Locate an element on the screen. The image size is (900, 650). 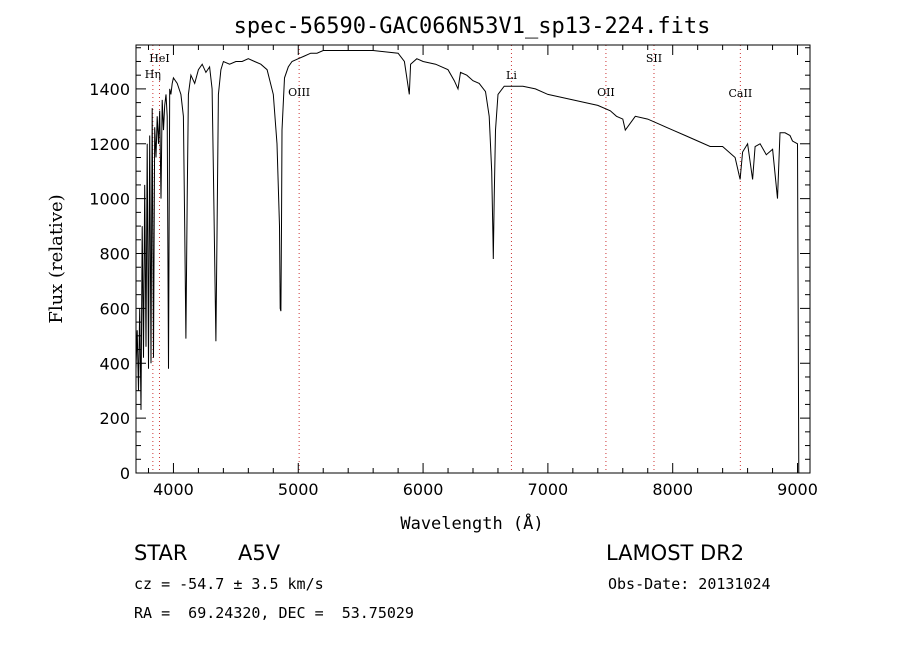
line-marker-label: Li is located at coordinates (511, 75).